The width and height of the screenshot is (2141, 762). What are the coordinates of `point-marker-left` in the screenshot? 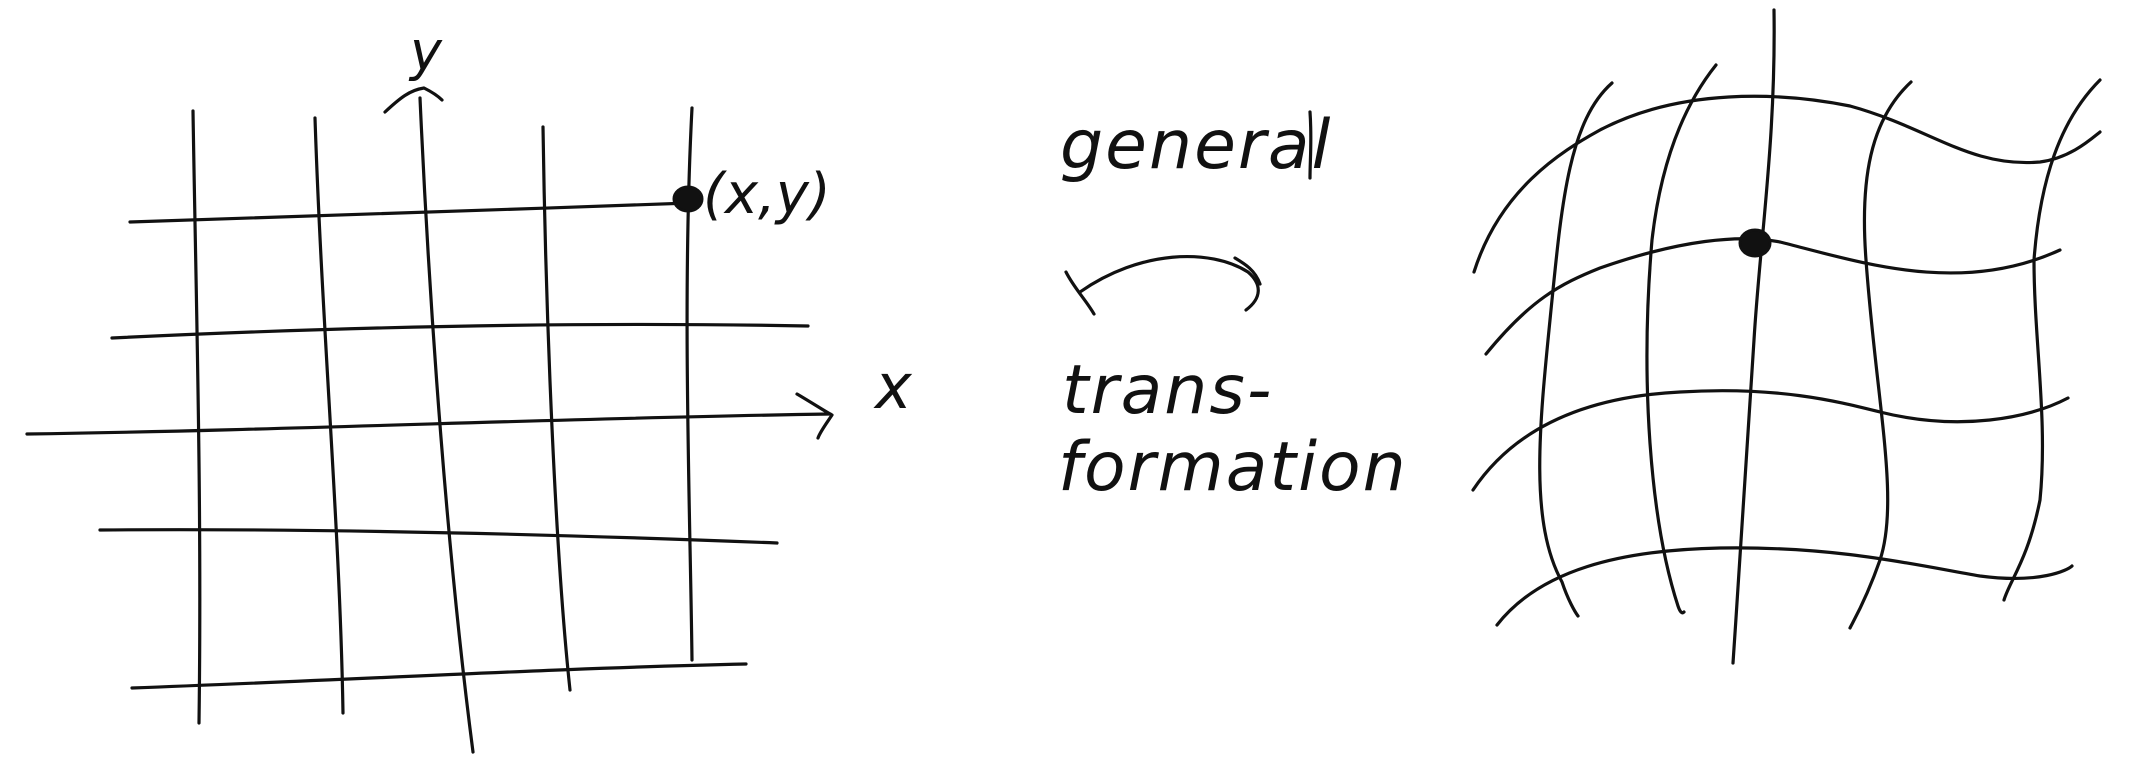 It's located at (688, 199).